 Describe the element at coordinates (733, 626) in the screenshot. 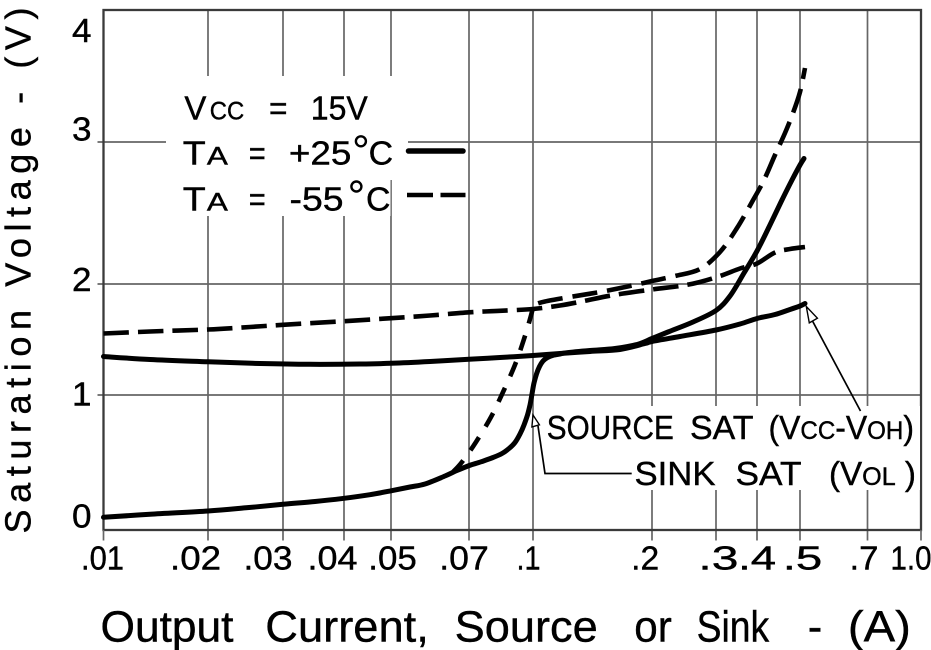

I see `svg-text: Sink` at that location.